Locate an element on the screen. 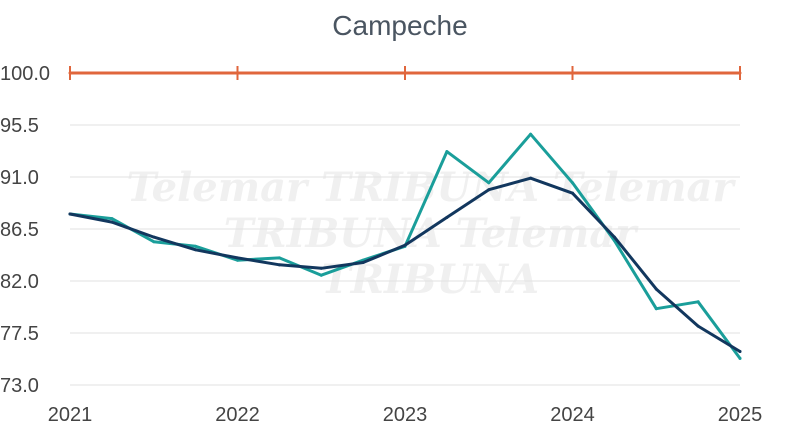 This screenshot has width=800, height=445. y-tick-label: 91.0 is located at coordinates (19, 178).